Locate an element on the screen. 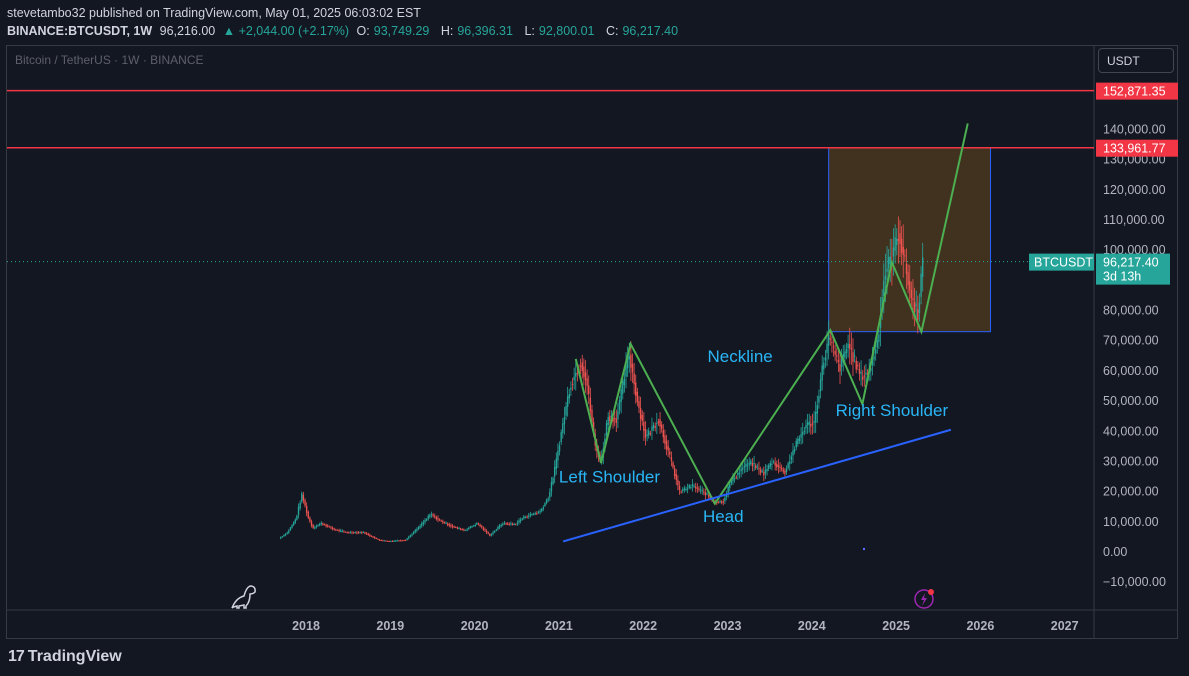  currency-button: USDT is located at coordinates (1136, 60).